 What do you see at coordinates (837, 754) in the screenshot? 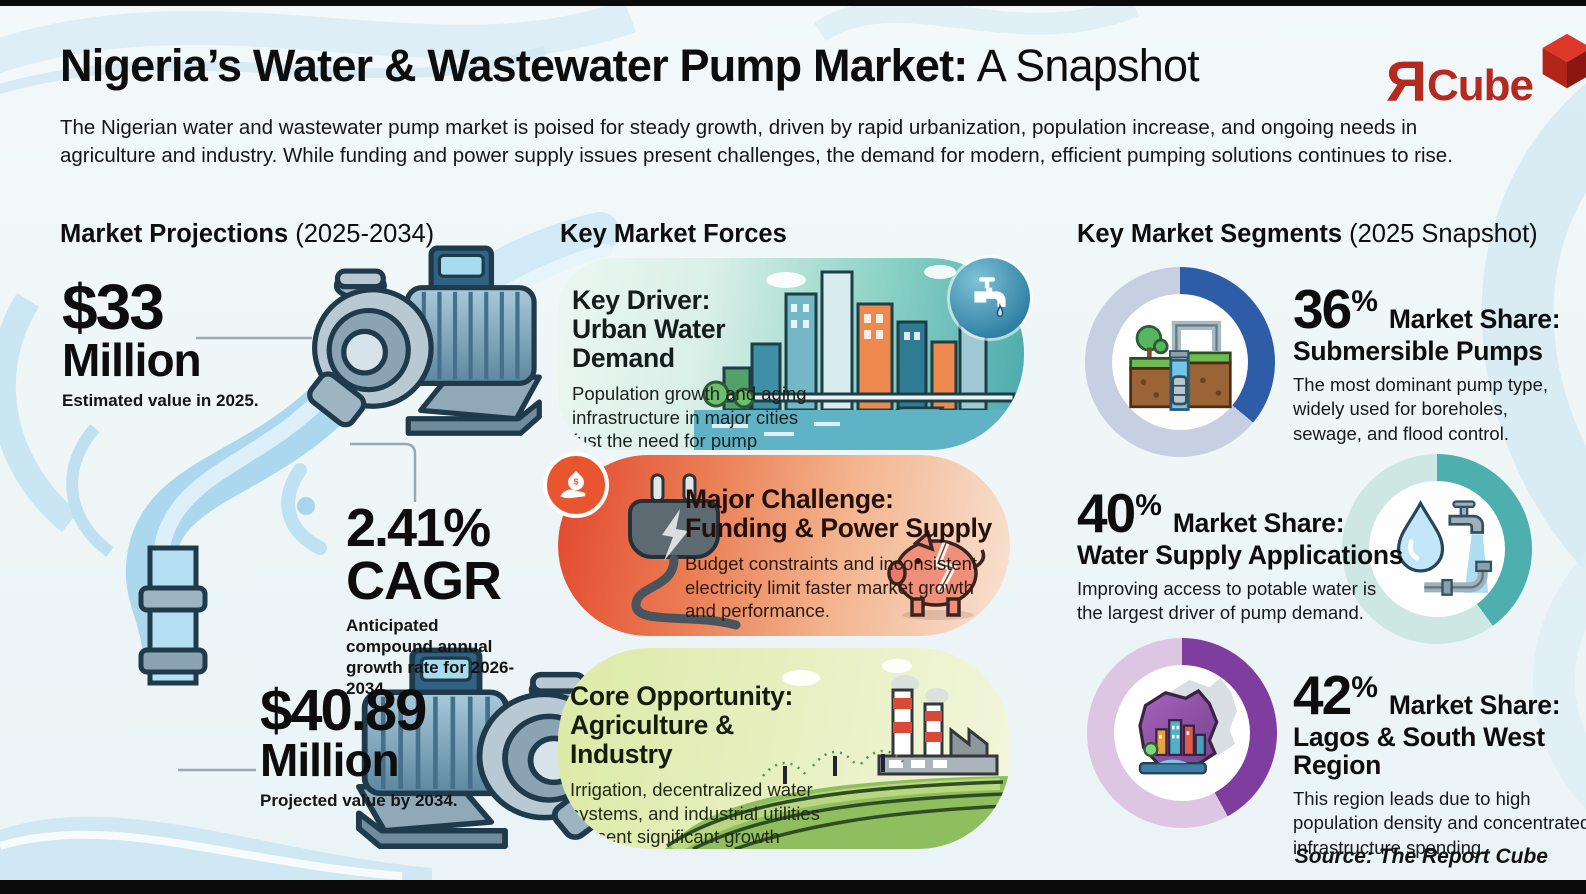
I see `farm-factory-illustration` at bounding box center [837, 754].